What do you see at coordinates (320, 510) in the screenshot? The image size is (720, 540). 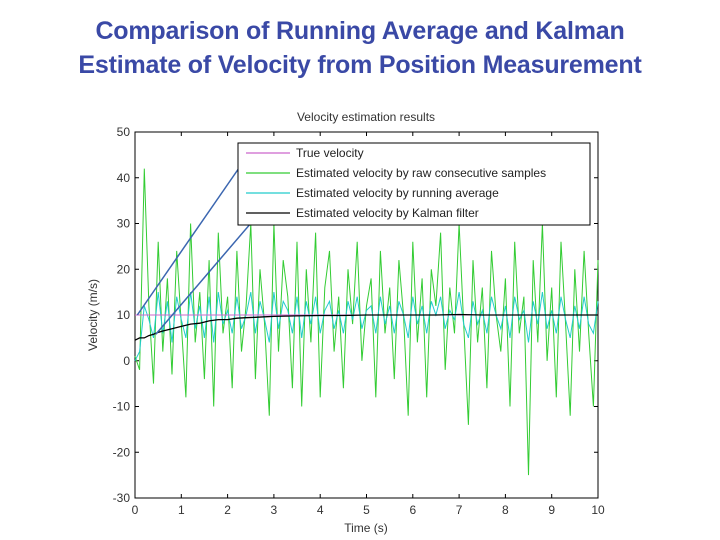 I see `x-tick-label: 4` at bounding box center [320, 510].